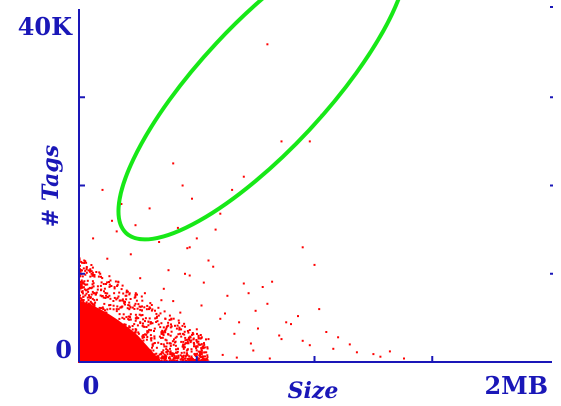 The width and height of the screenshot is (561, 406). What do you see at coordinates (45, 26) in the screenshot?
I see `y-tick-label: 40K` at bounding box center [45, 26].